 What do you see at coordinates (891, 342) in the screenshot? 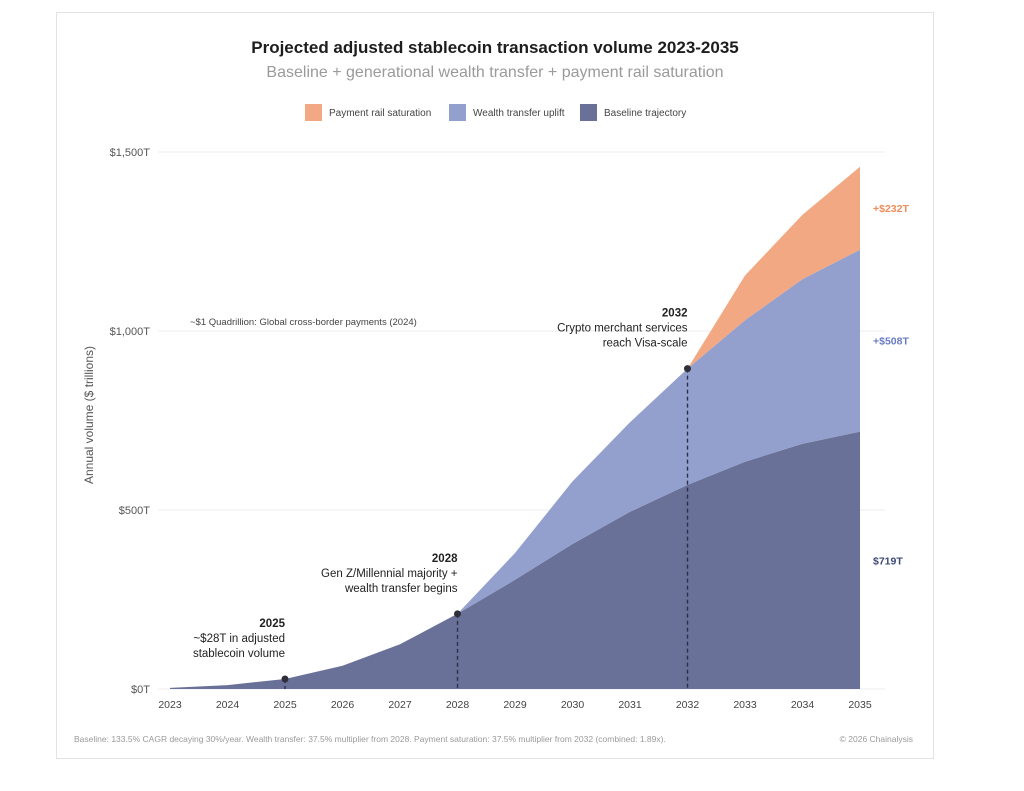
I see `end-label: +$508T` at bounding box center [891, 342].